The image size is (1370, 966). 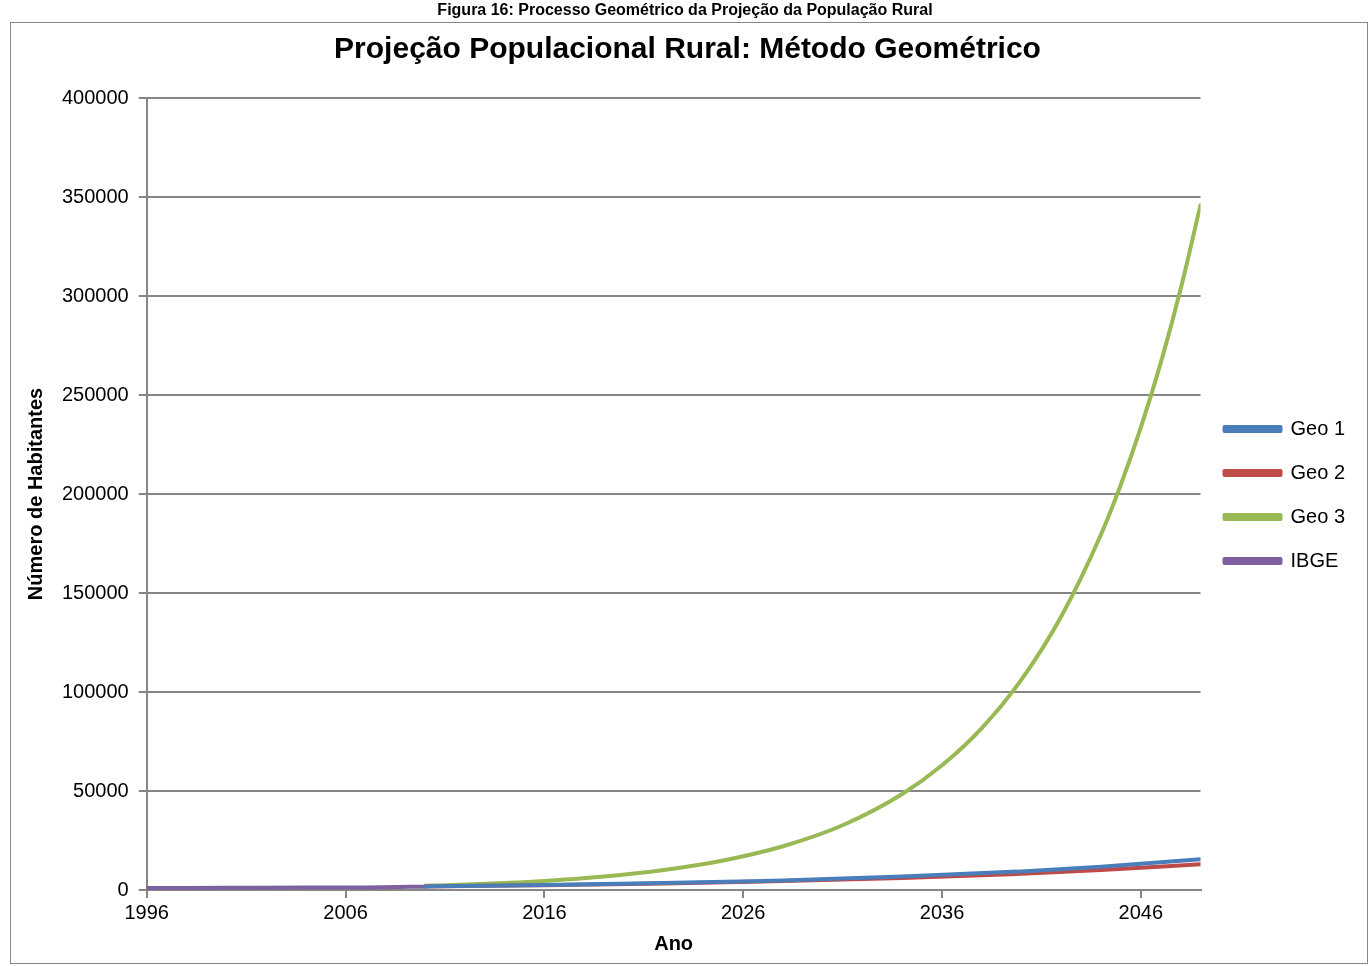 I want to click on y-tick-label: 300000, so click(x=95, y=294).